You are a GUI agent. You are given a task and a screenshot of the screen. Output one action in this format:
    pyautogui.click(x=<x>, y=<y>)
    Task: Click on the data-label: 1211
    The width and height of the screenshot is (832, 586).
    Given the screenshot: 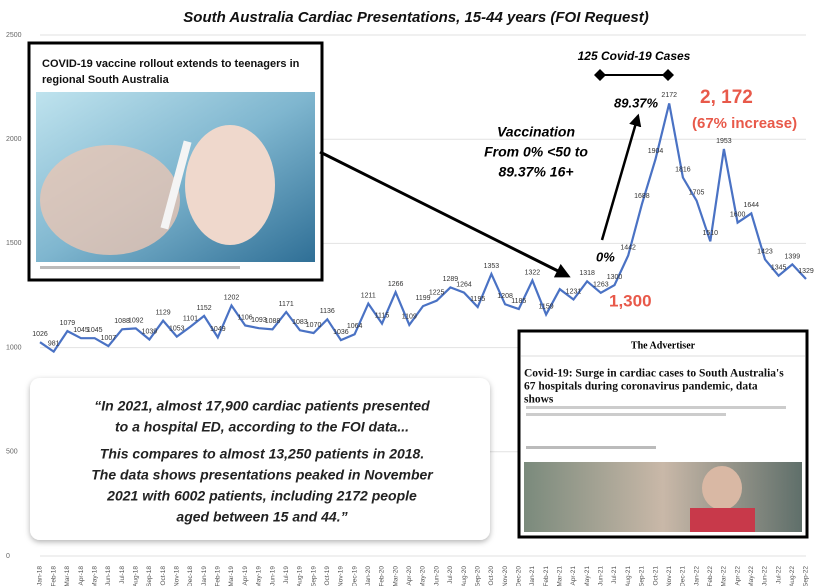 What is the action you would take?
    pyautogui.click(x=368, y=295)
    